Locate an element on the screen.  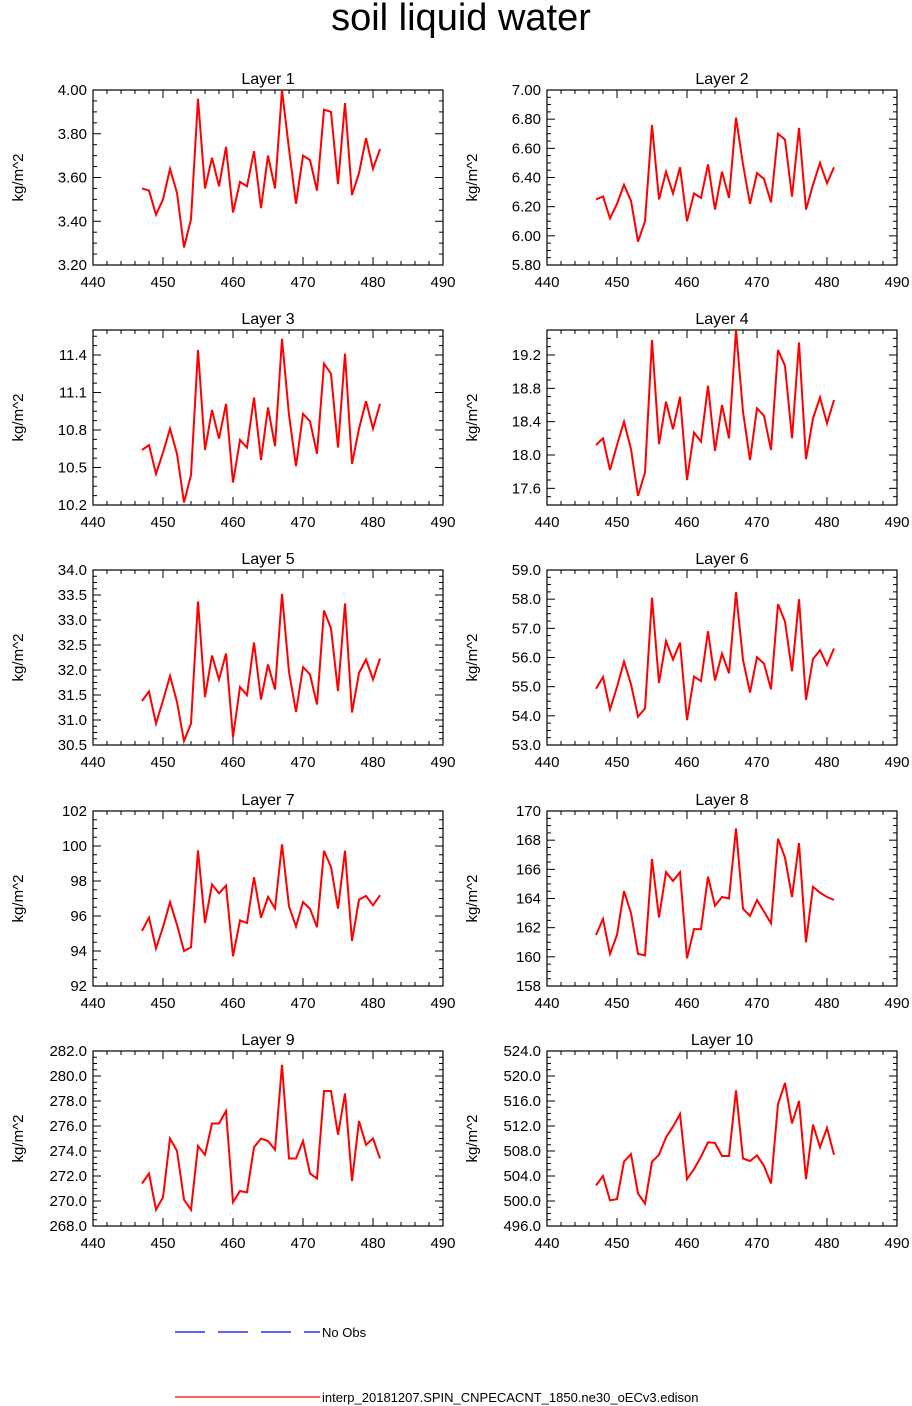
y-tick-label: 168 is located at coordinates (528, 840).